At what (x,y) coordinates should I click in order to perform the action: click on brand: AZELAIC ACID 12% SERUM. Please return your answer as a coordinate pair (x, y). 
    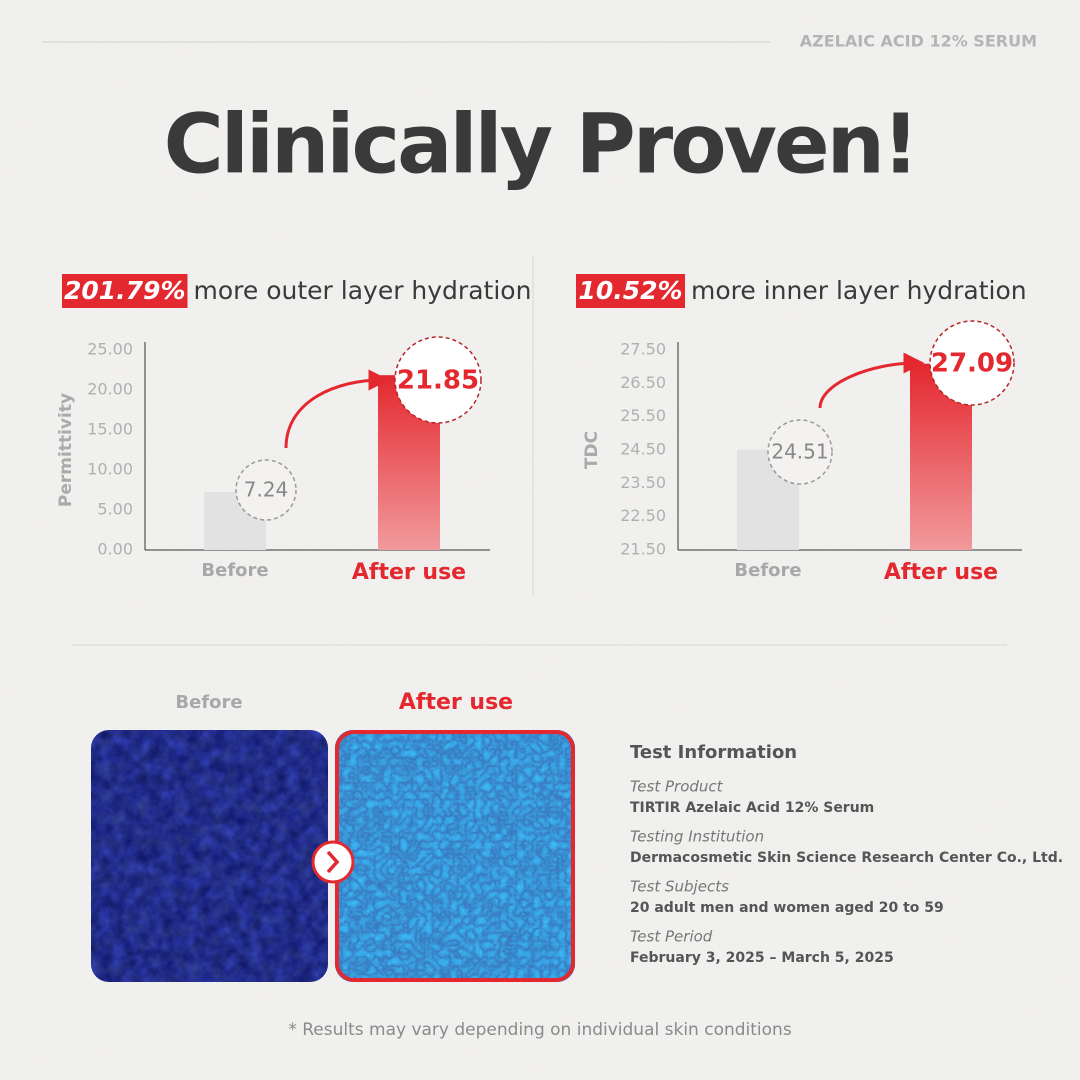
    Looking at the image, I should click on (918, 41).